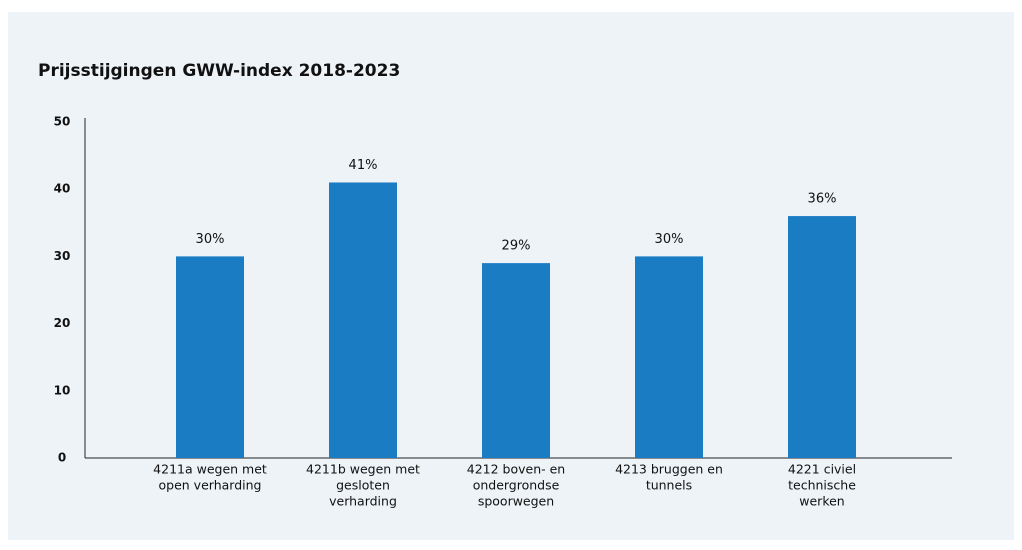 The image size is (1022, 550). Describe the element at coordinates (669, 485) in the screenshot. I see `x-tick-label: tunnels` at that location.